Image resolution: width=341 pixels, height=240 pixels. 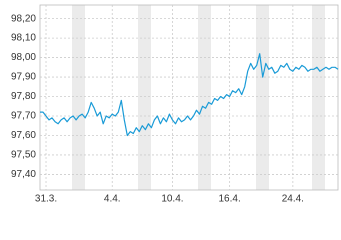 I want to click on x-tick-label: 24.4., so click(x=293, y=199).